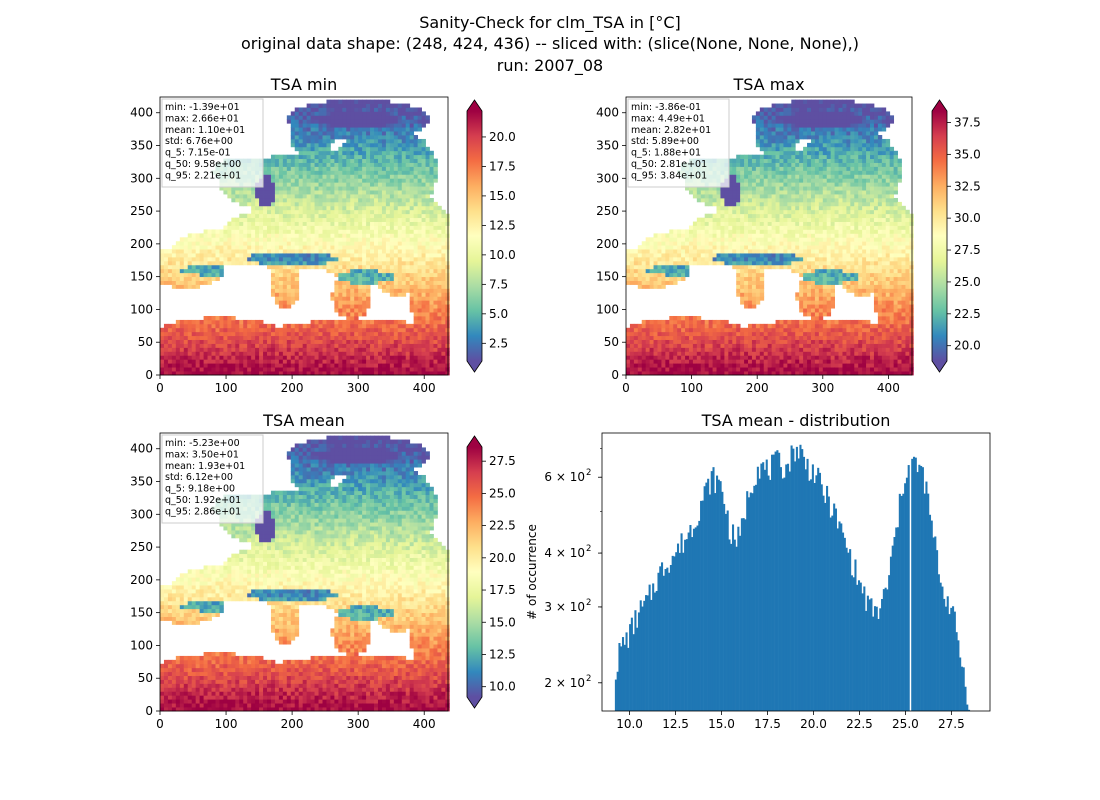 The height and width of the screenshot is (800, 1100). What do you see at coordinates (202, 118) in the screenshot?
I see `stats-line: max: 2.66e+01` at bounding box center [202, 118].